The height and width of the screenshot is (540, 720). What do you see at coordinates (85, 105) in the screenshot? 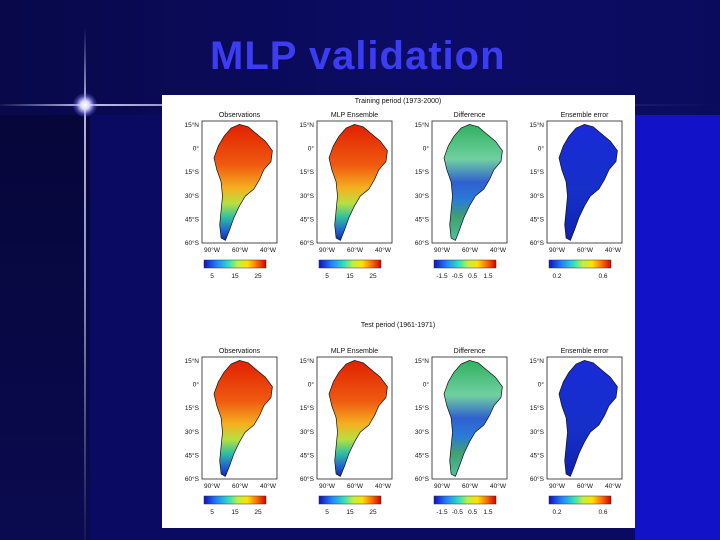
I see `star-flare-icon` at bounding box center [85, 105].